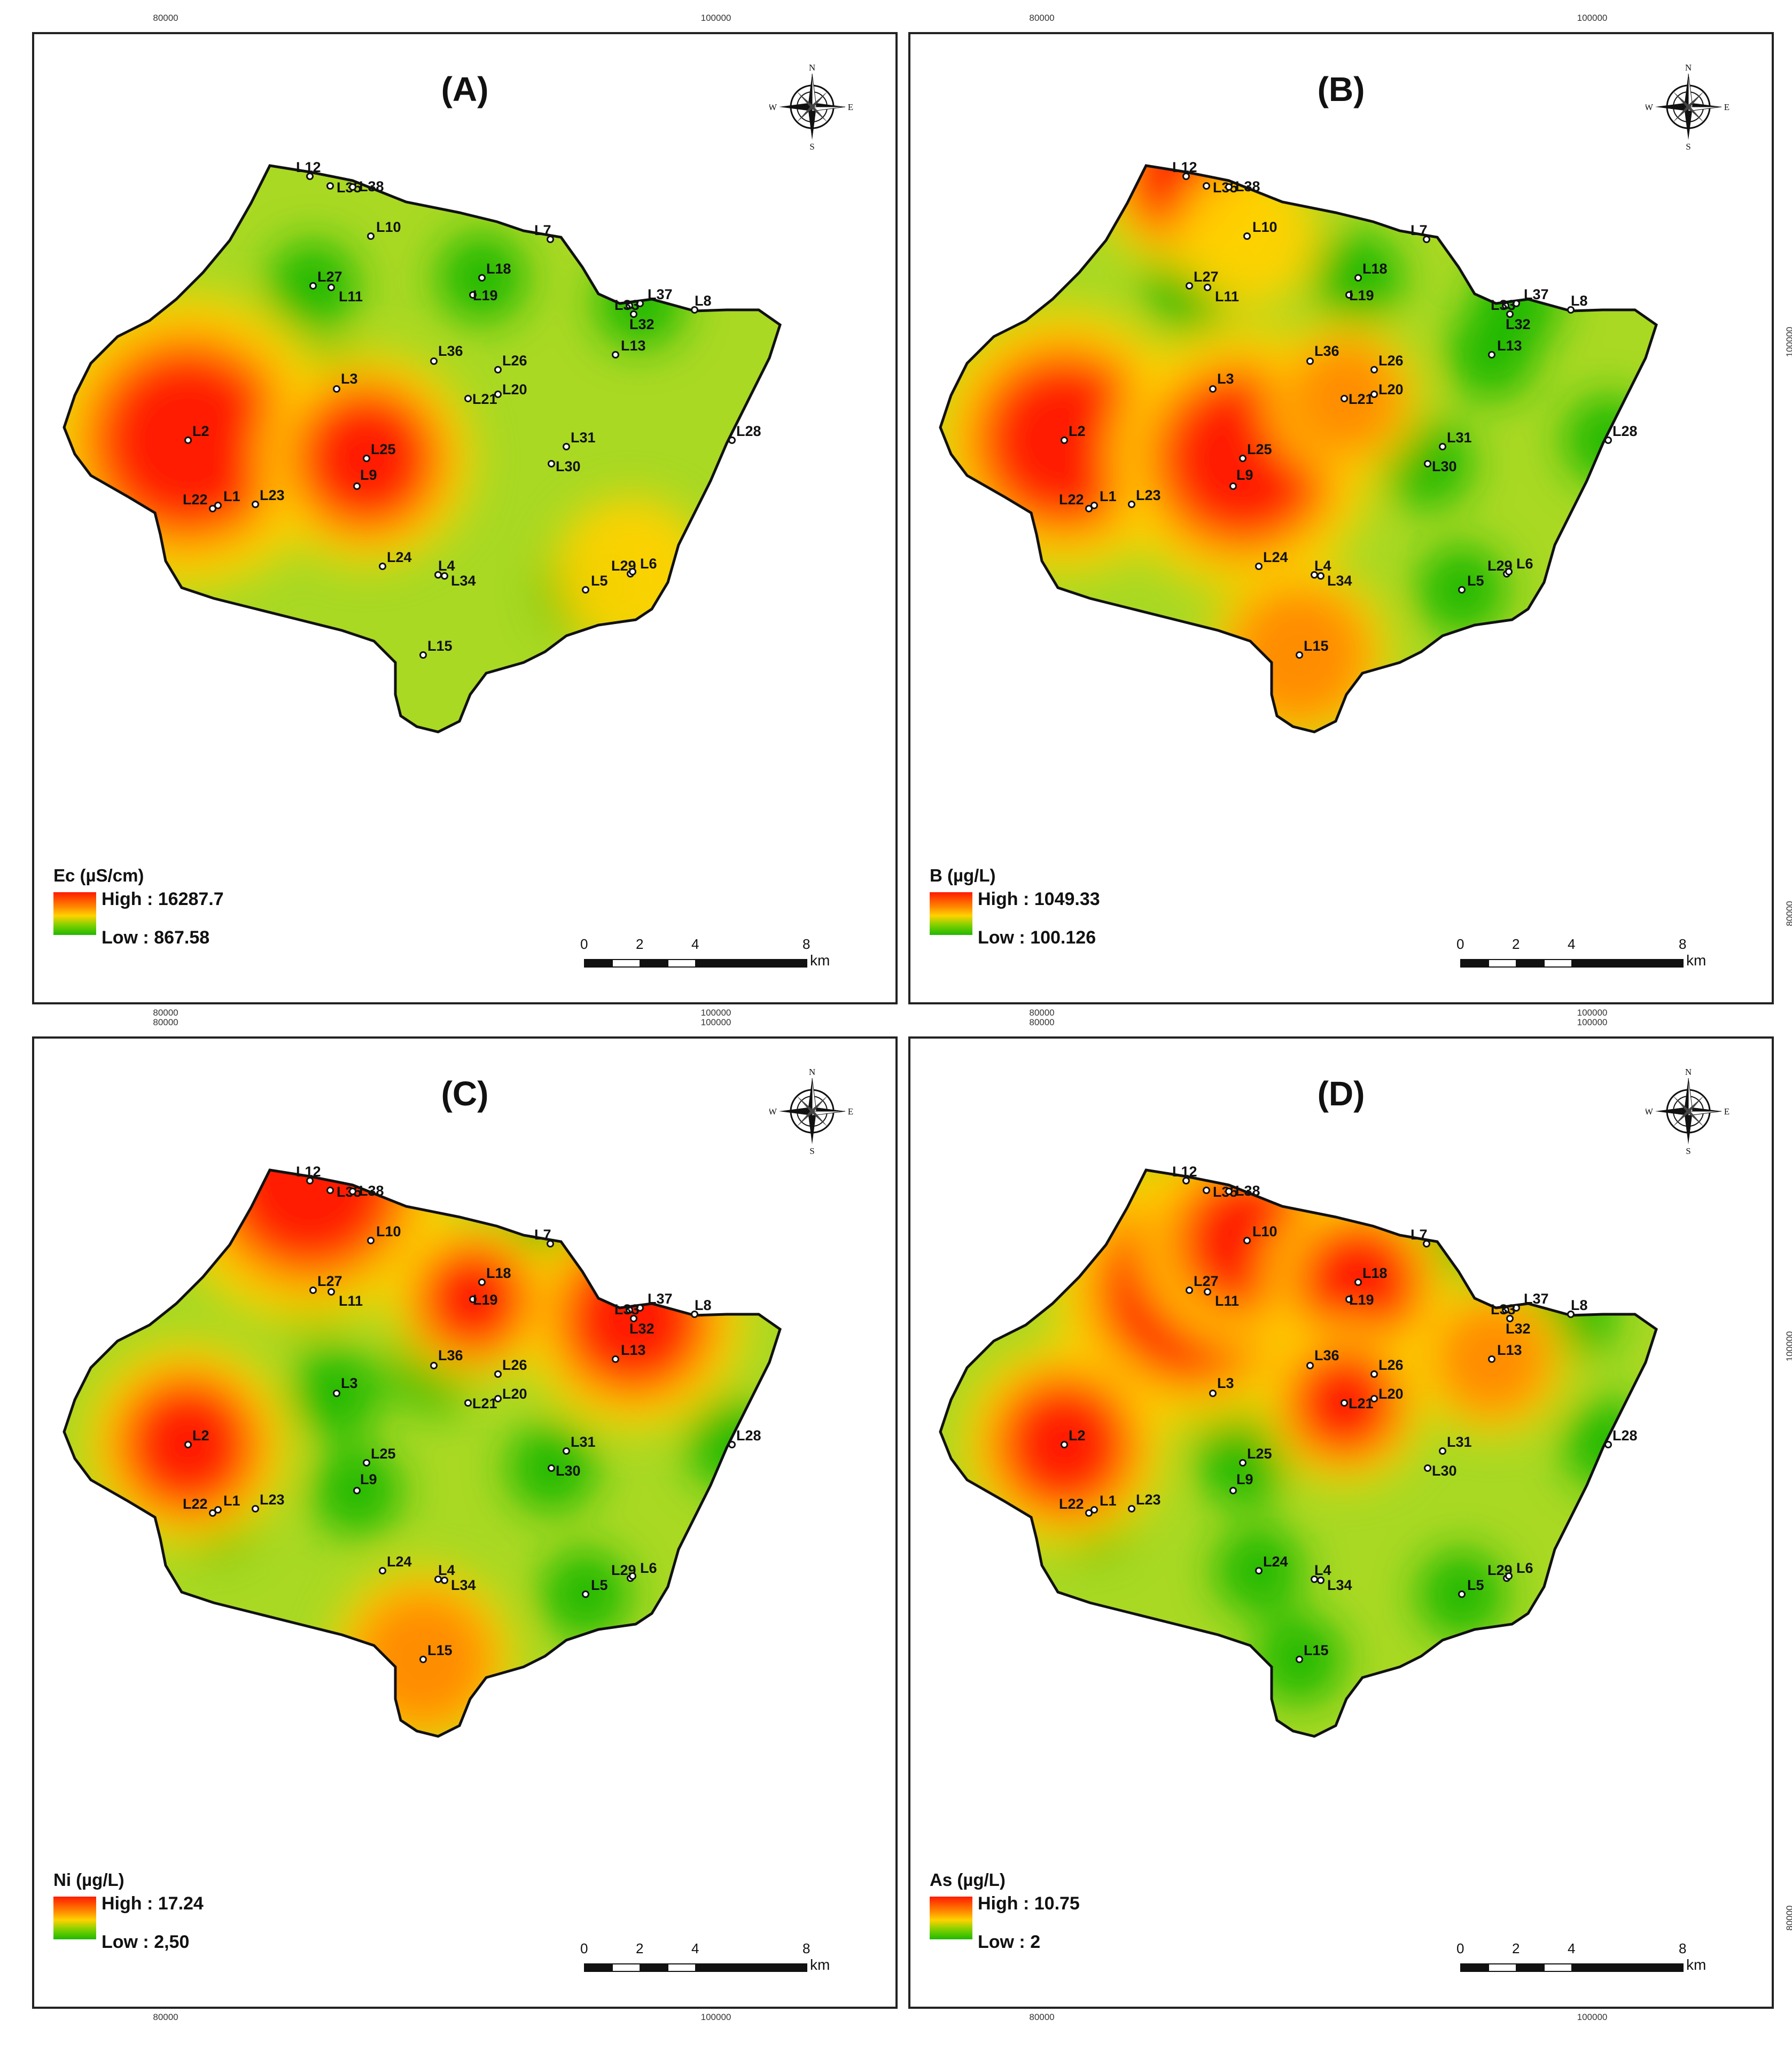 This screenshot has height=2051, width=1792. What do you see at coordinates (660, 1299) in the screenshot?
I see `site-label: L37` at bounding box center [660, 1299].